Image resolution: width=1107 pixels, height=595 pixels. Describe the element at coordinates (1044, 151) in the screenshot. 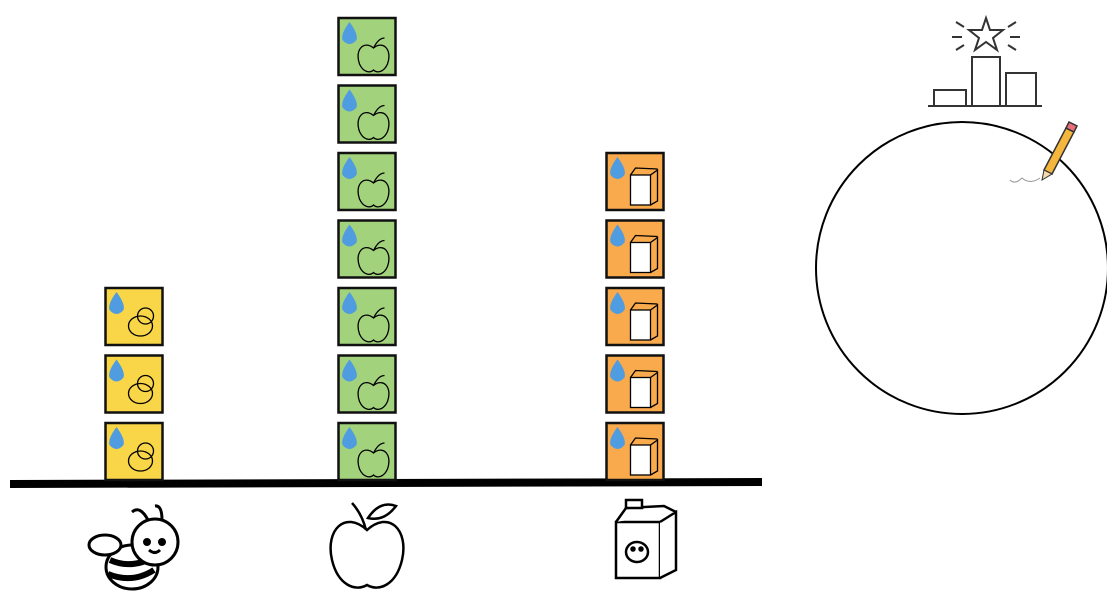

I see `pencil-icon` at that location.